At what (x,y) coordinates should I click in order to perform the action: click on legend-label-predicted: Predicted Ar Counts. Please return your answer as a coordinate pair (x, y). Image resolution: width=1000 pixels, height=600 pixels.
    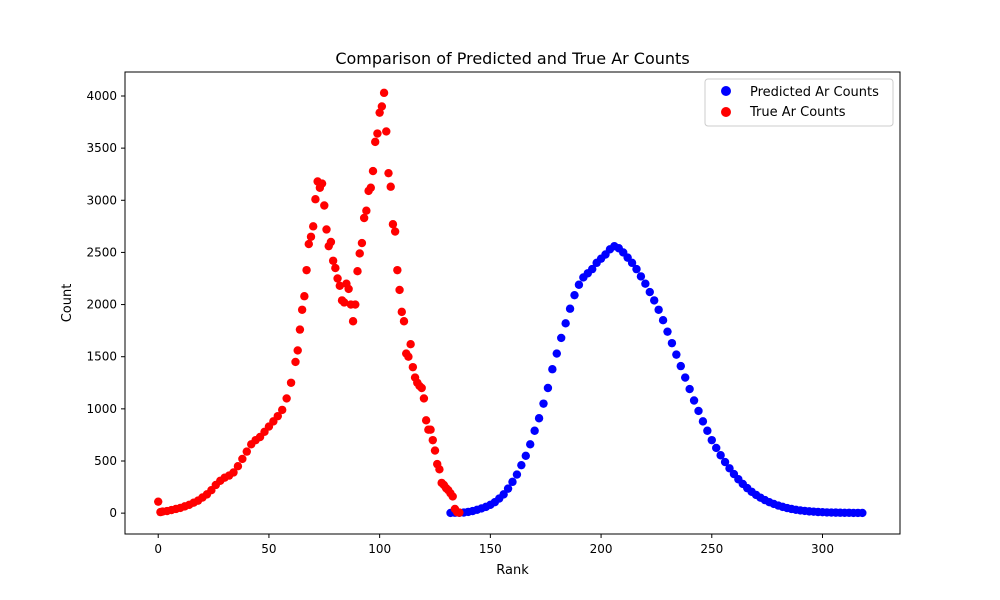
    Looking at the image, I should click on (814, 92).